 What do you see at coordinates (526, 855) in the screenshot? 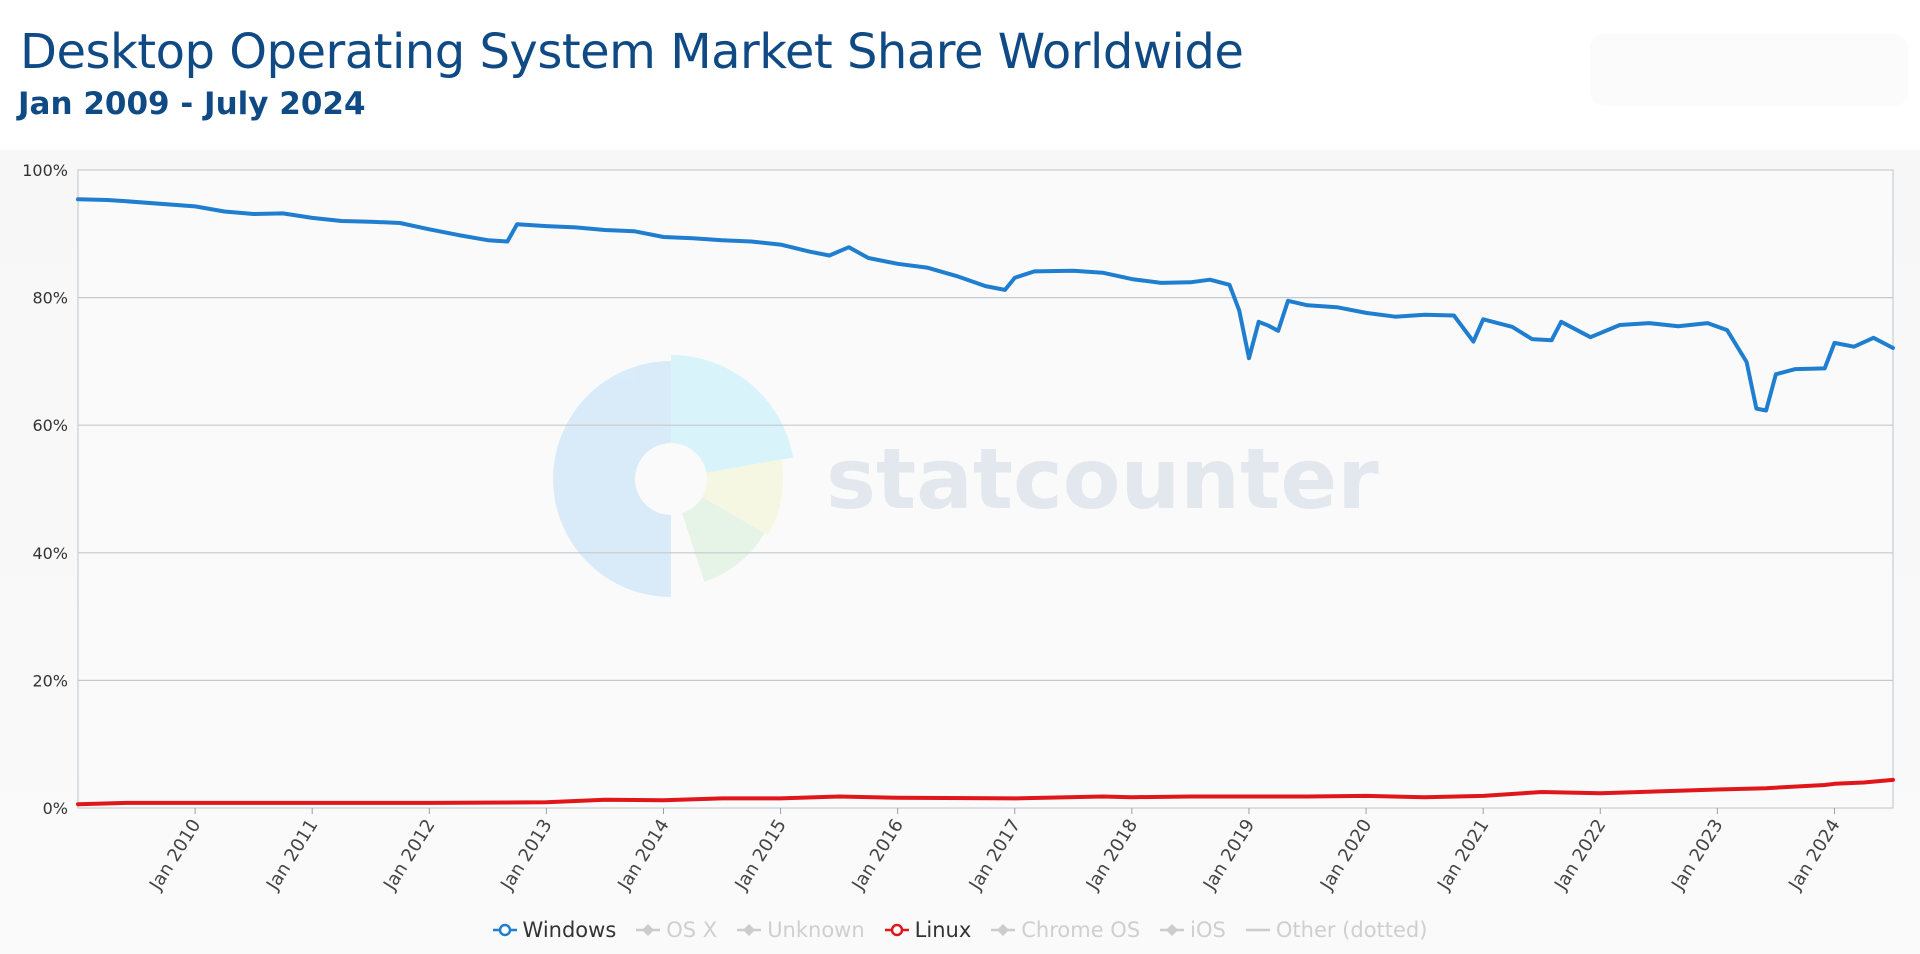
I see `x-tick-label: Jan 2013` at bounding box center [526, 855].